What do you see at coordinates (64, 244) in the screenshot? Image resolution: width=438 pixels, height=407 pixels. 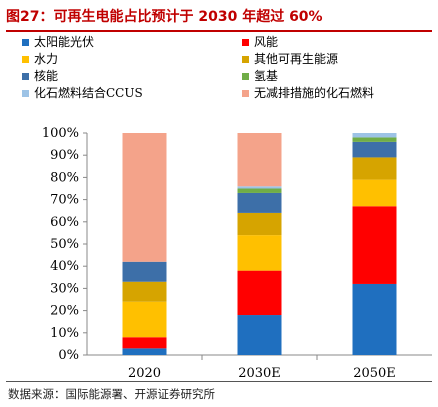 I see `y-tick-label: 50%` at bounding box center [64, 244].